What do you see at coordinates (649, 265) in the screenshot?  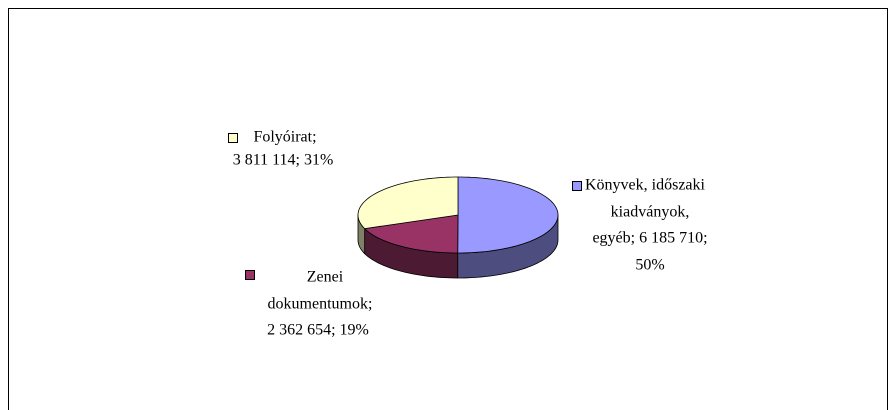 I see `data-label: 50%` at bounding box center [649, 265].